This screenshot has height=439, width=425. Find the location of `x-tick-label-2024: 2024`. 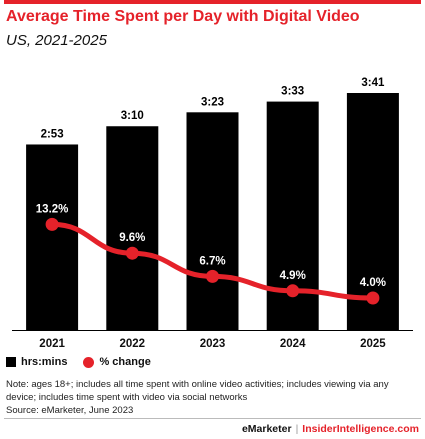

x-tick-label-2024: 2024 is located at coordinates (293, 343).